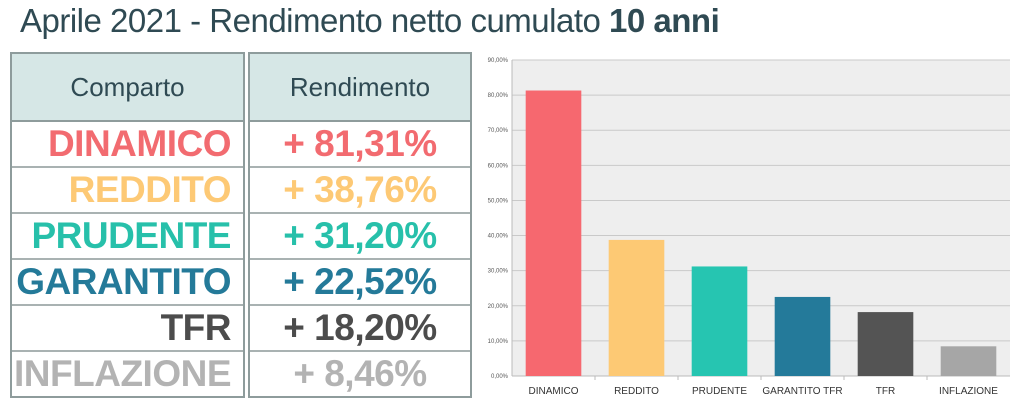 This screenshot has width=1024, height=410. What do you see at coordinates (127, 145) in the screenshot?
I see `comparto-dinamico: DINAMICO` at bounding box center [127, 145].